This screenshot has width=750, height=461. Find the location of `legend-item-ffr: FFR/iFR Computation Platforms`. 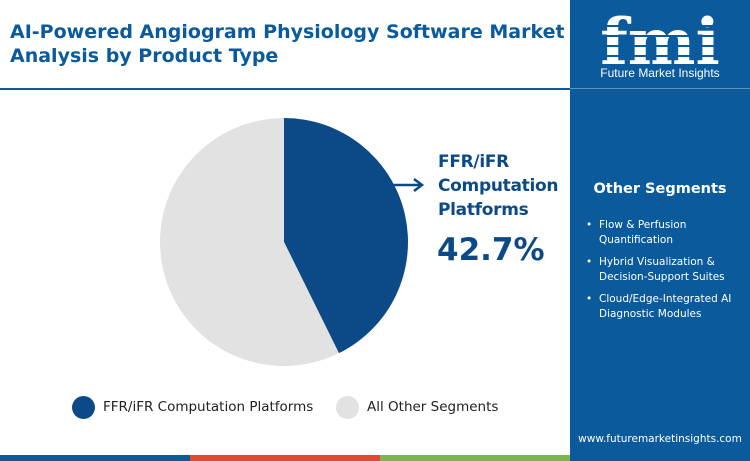

legend-item-ffr: FFR/iFR Computation Platforms is located at coordinates (192, 407).